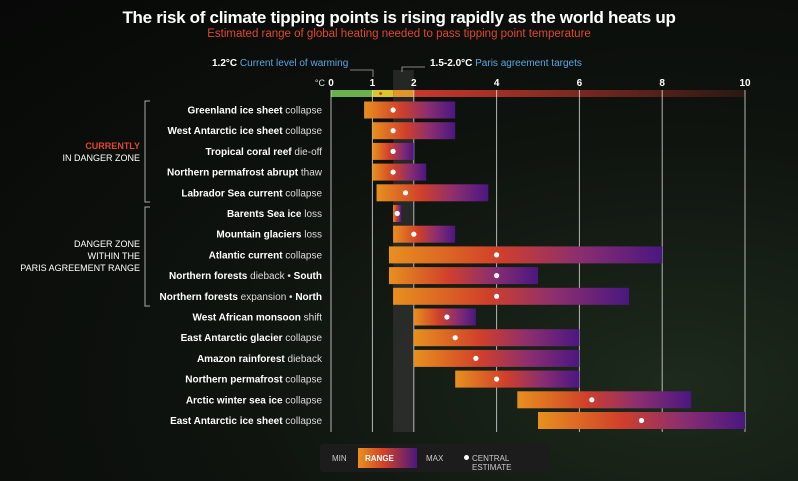 The height and width of the screenshot is (481, 798). I want to click on row-label: Northern forests dieback • South, so click(245, 276).